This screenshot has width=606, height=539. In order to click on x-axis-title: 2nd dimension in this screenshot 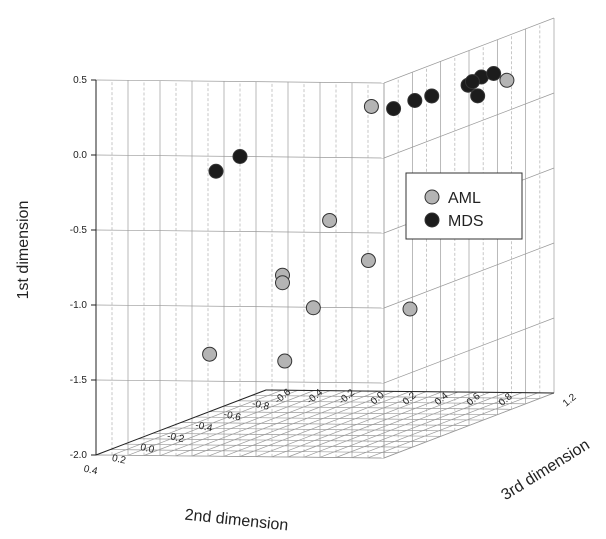, I will do `click(236, 521)`.